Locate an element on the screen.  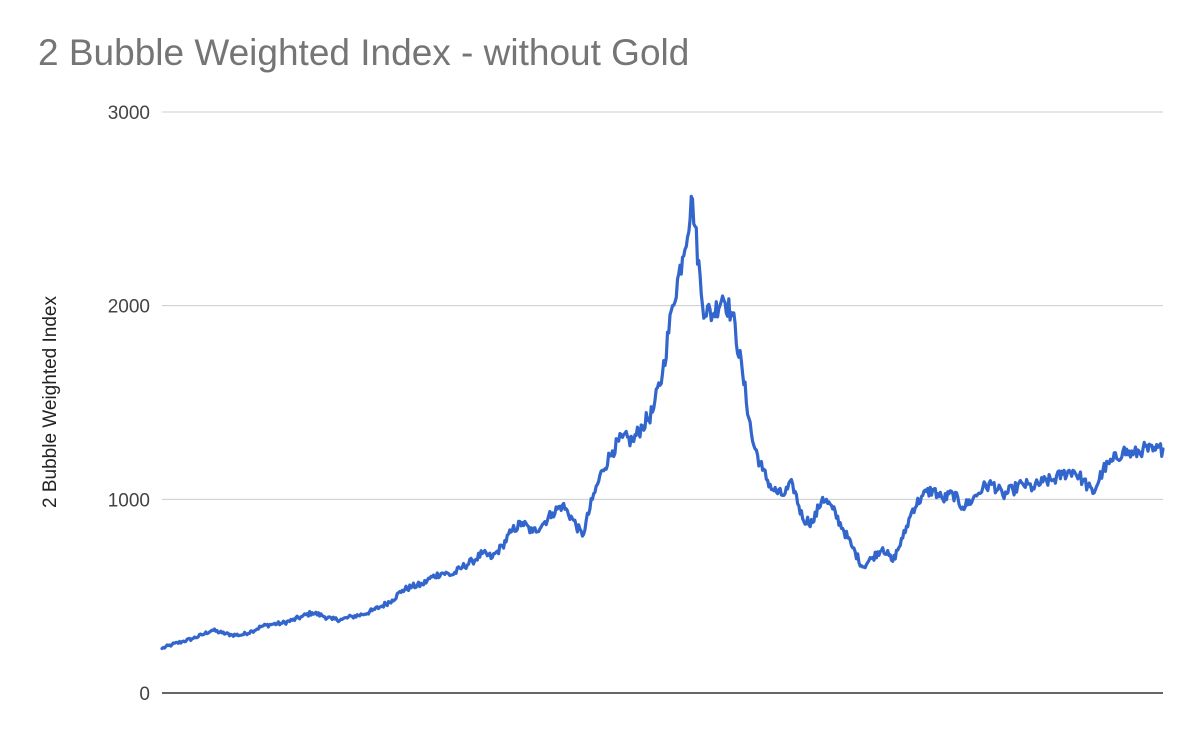
chart-title: 2 Bubble Weighted Index - without Gold is located at coordinates (364, 52).